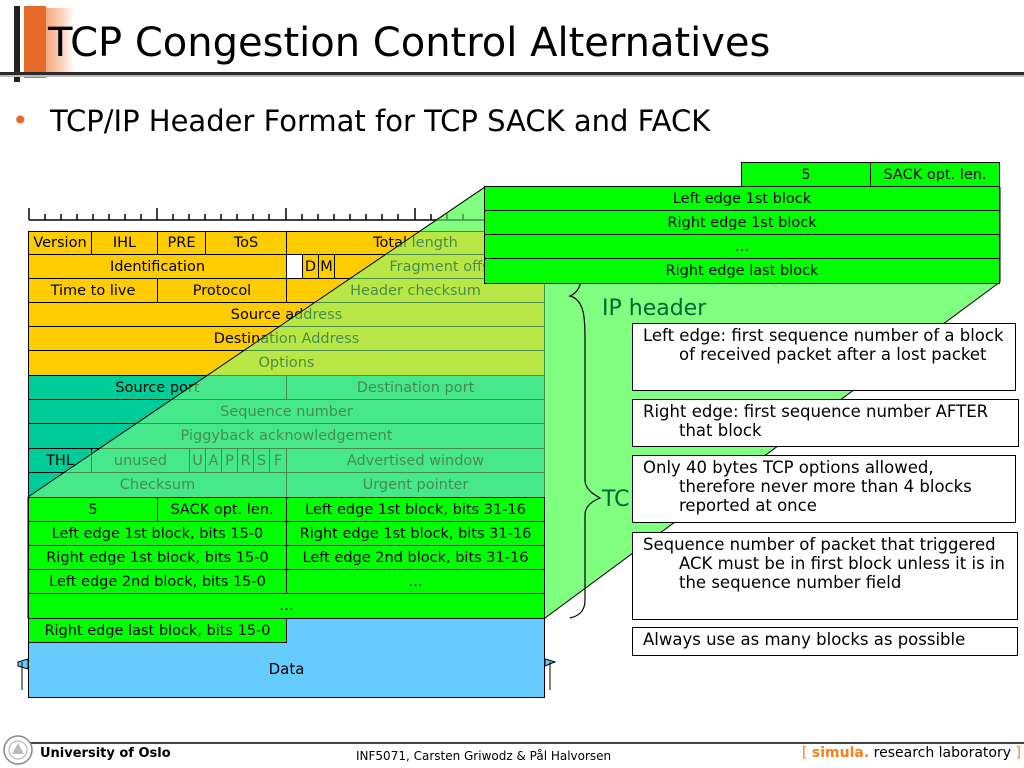  What do you see at coordinates (286, 363) in the screenshot?
I see `field-options: Options` at bounding box center [286, 363].